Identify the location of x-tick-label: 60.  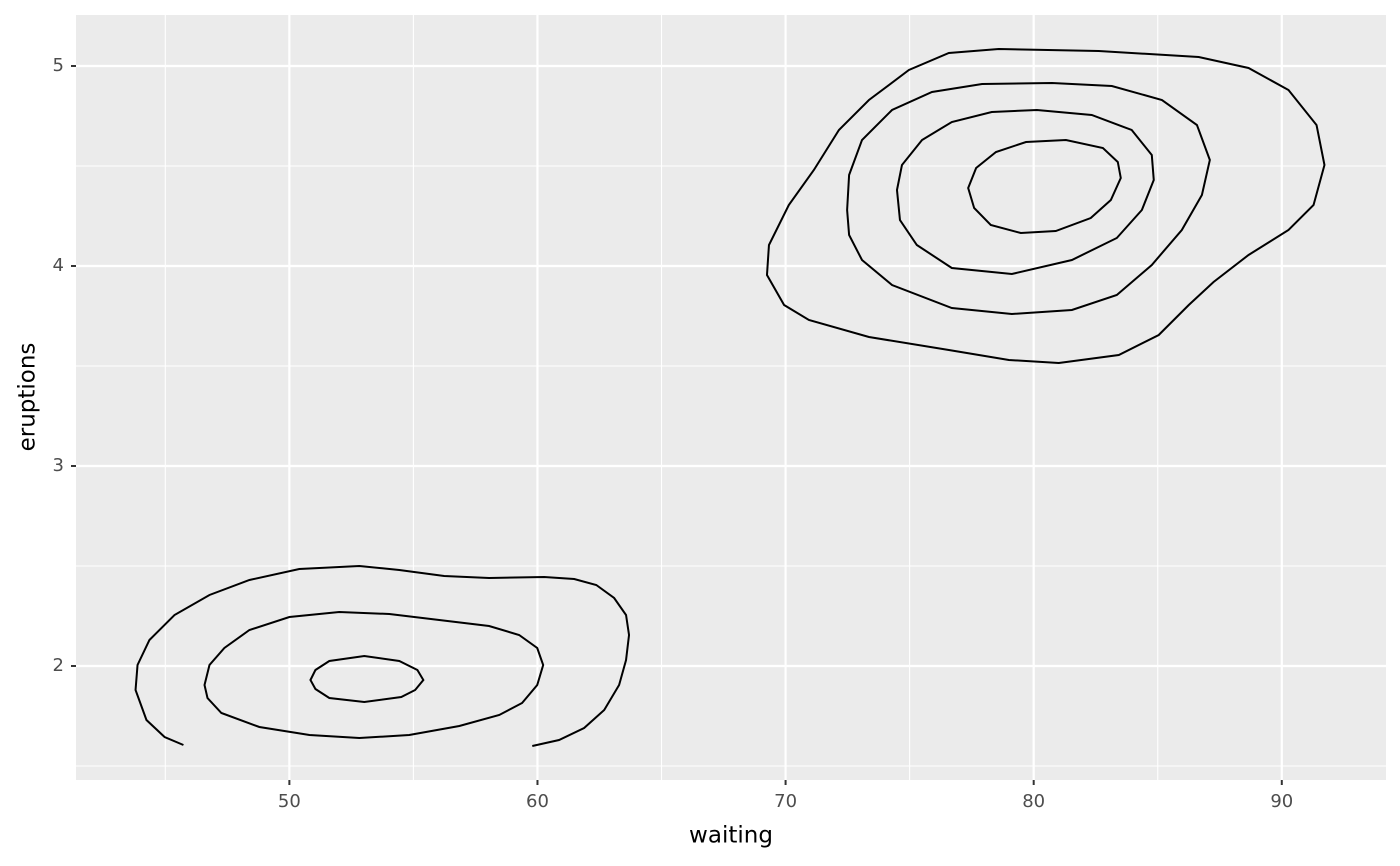
(537, 801).